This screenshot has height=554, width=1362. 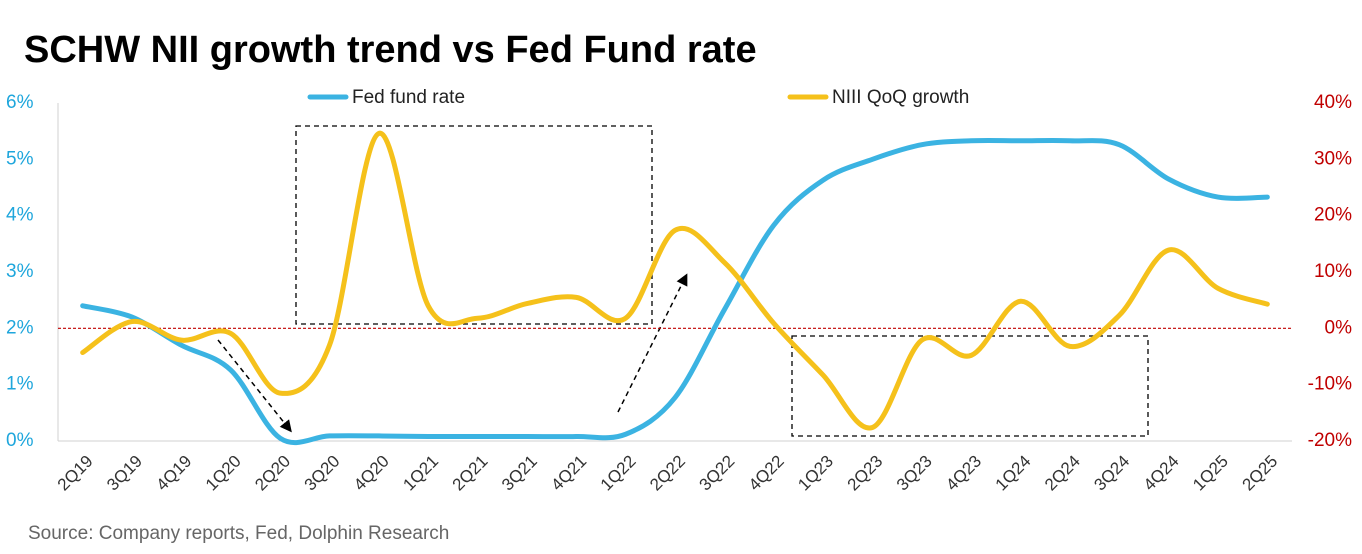 I want to click on x-tick-label: 2Q24, so click(x=1062, y=473).